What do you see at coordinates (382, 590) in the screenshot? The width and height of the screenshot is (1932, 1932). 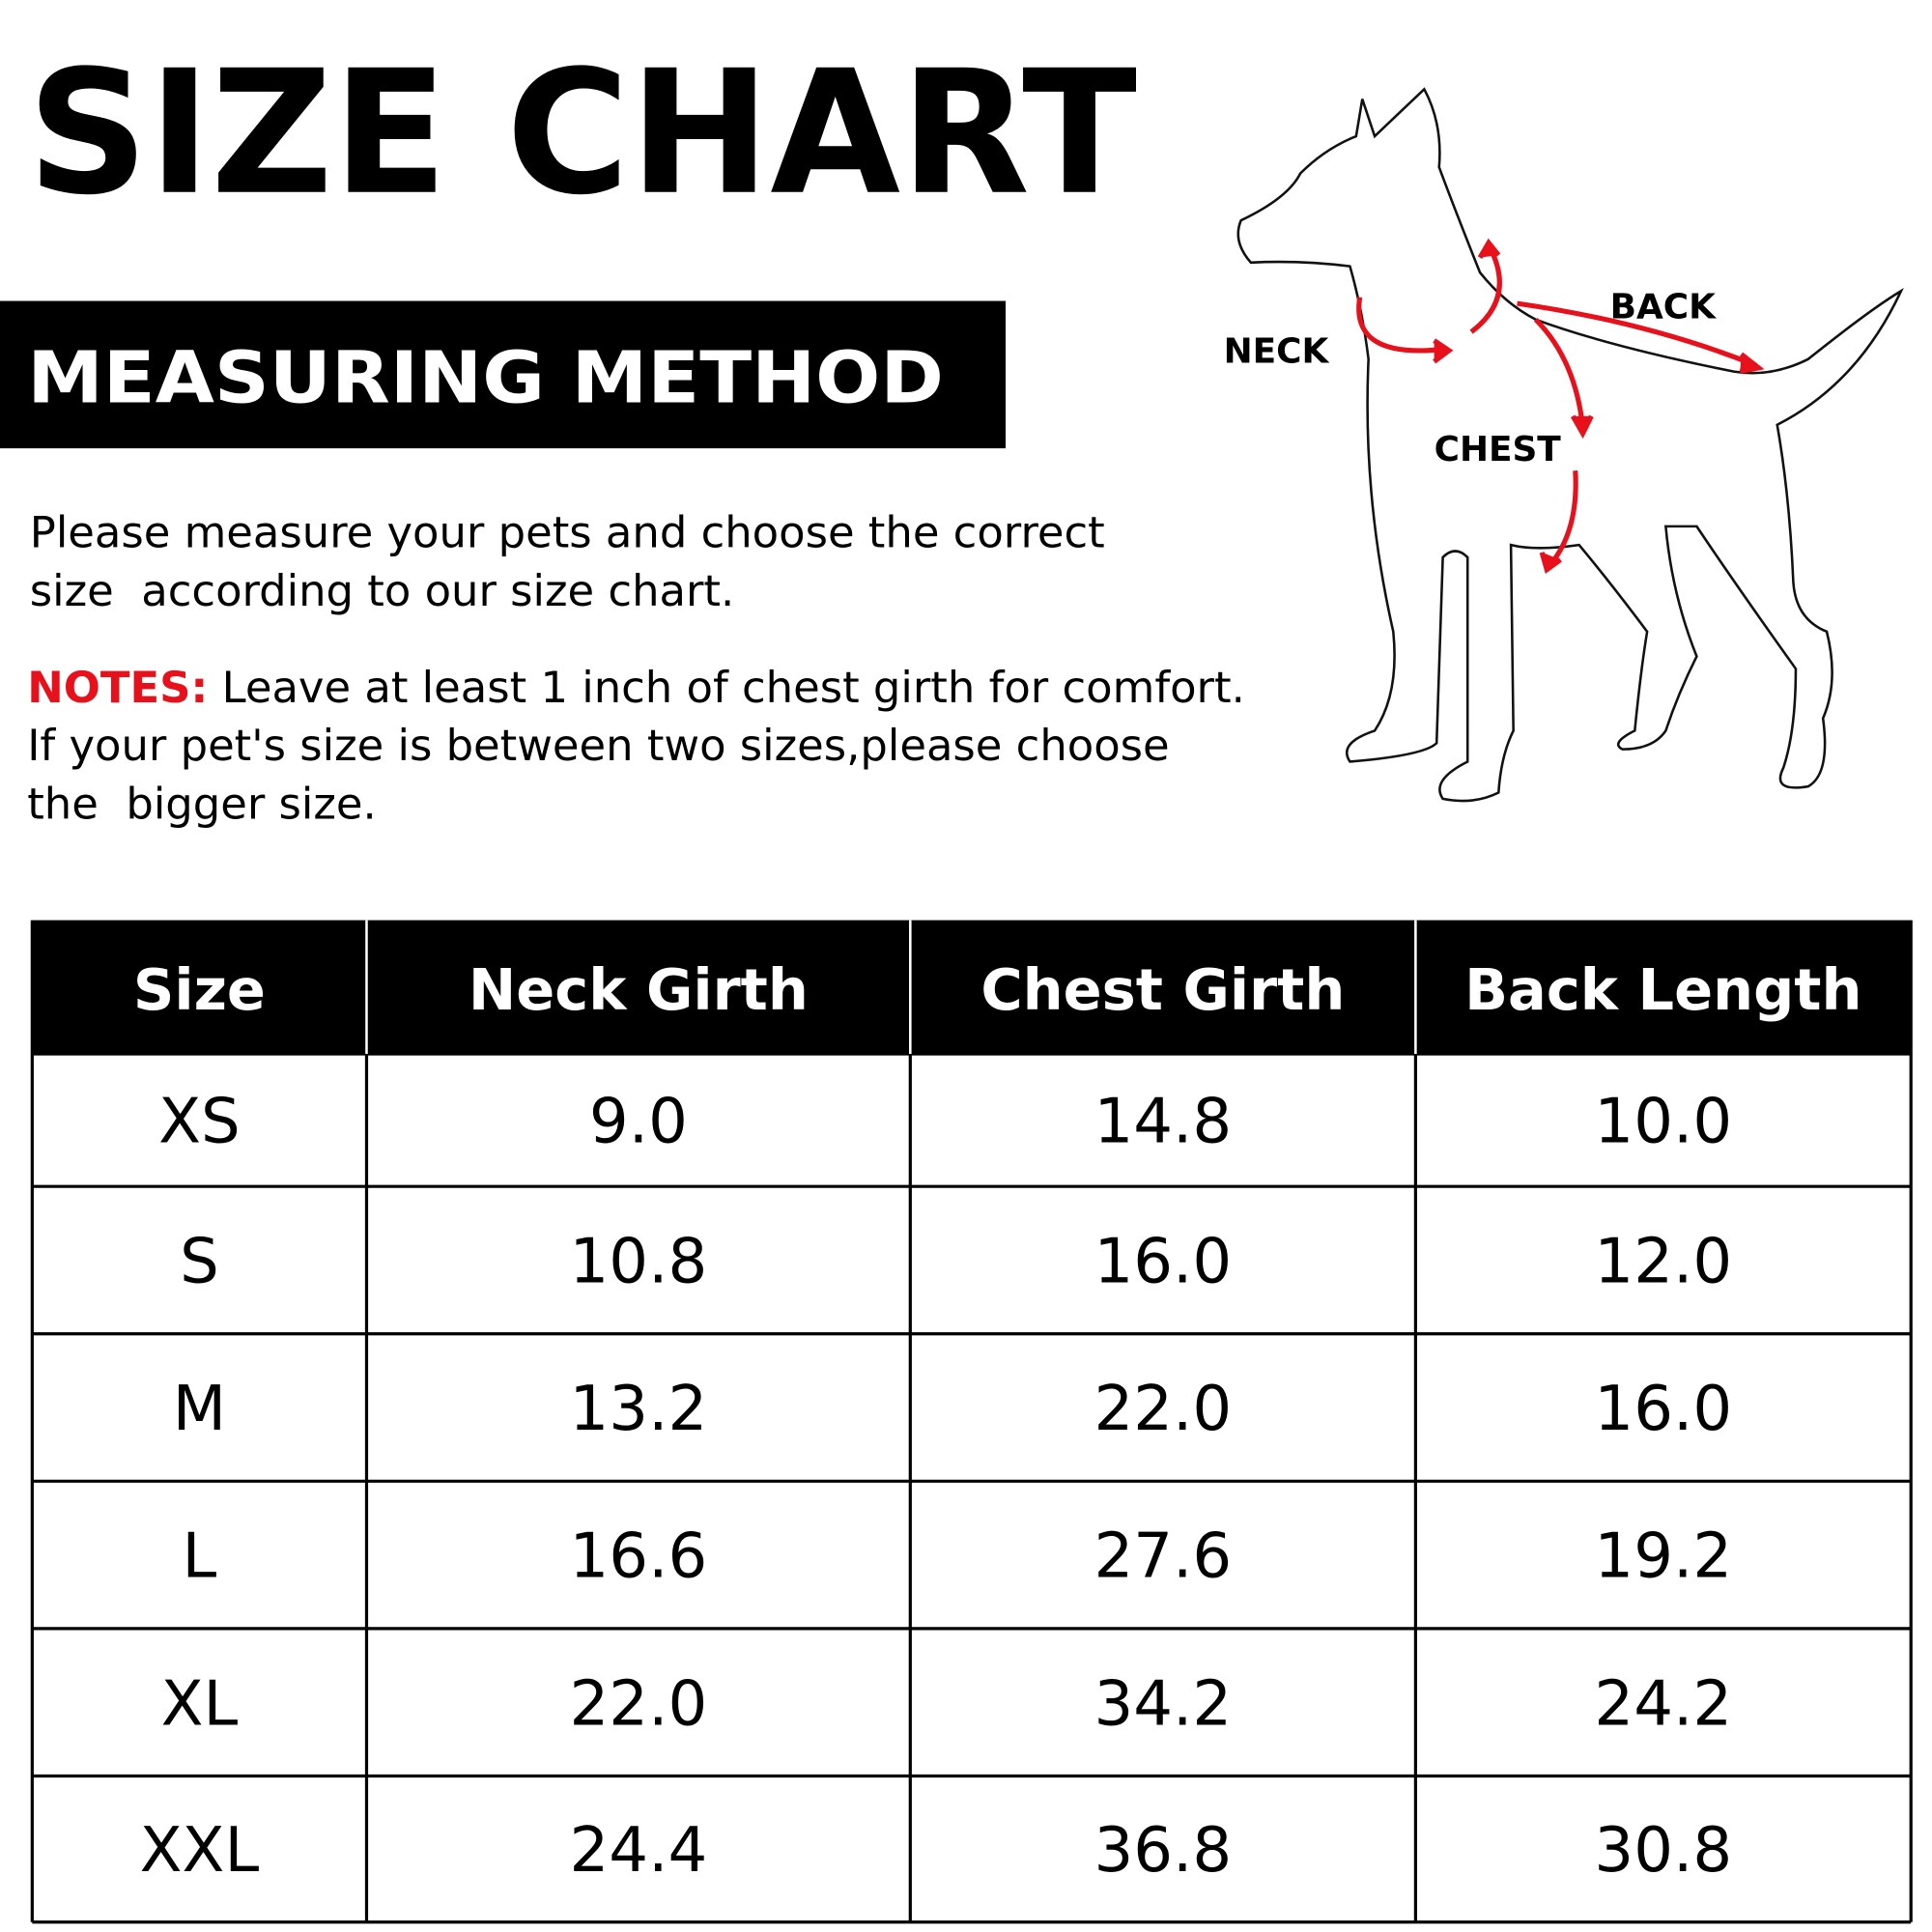 I see `intro-line: size according to our size chart.` at bounding box center [382, 590].